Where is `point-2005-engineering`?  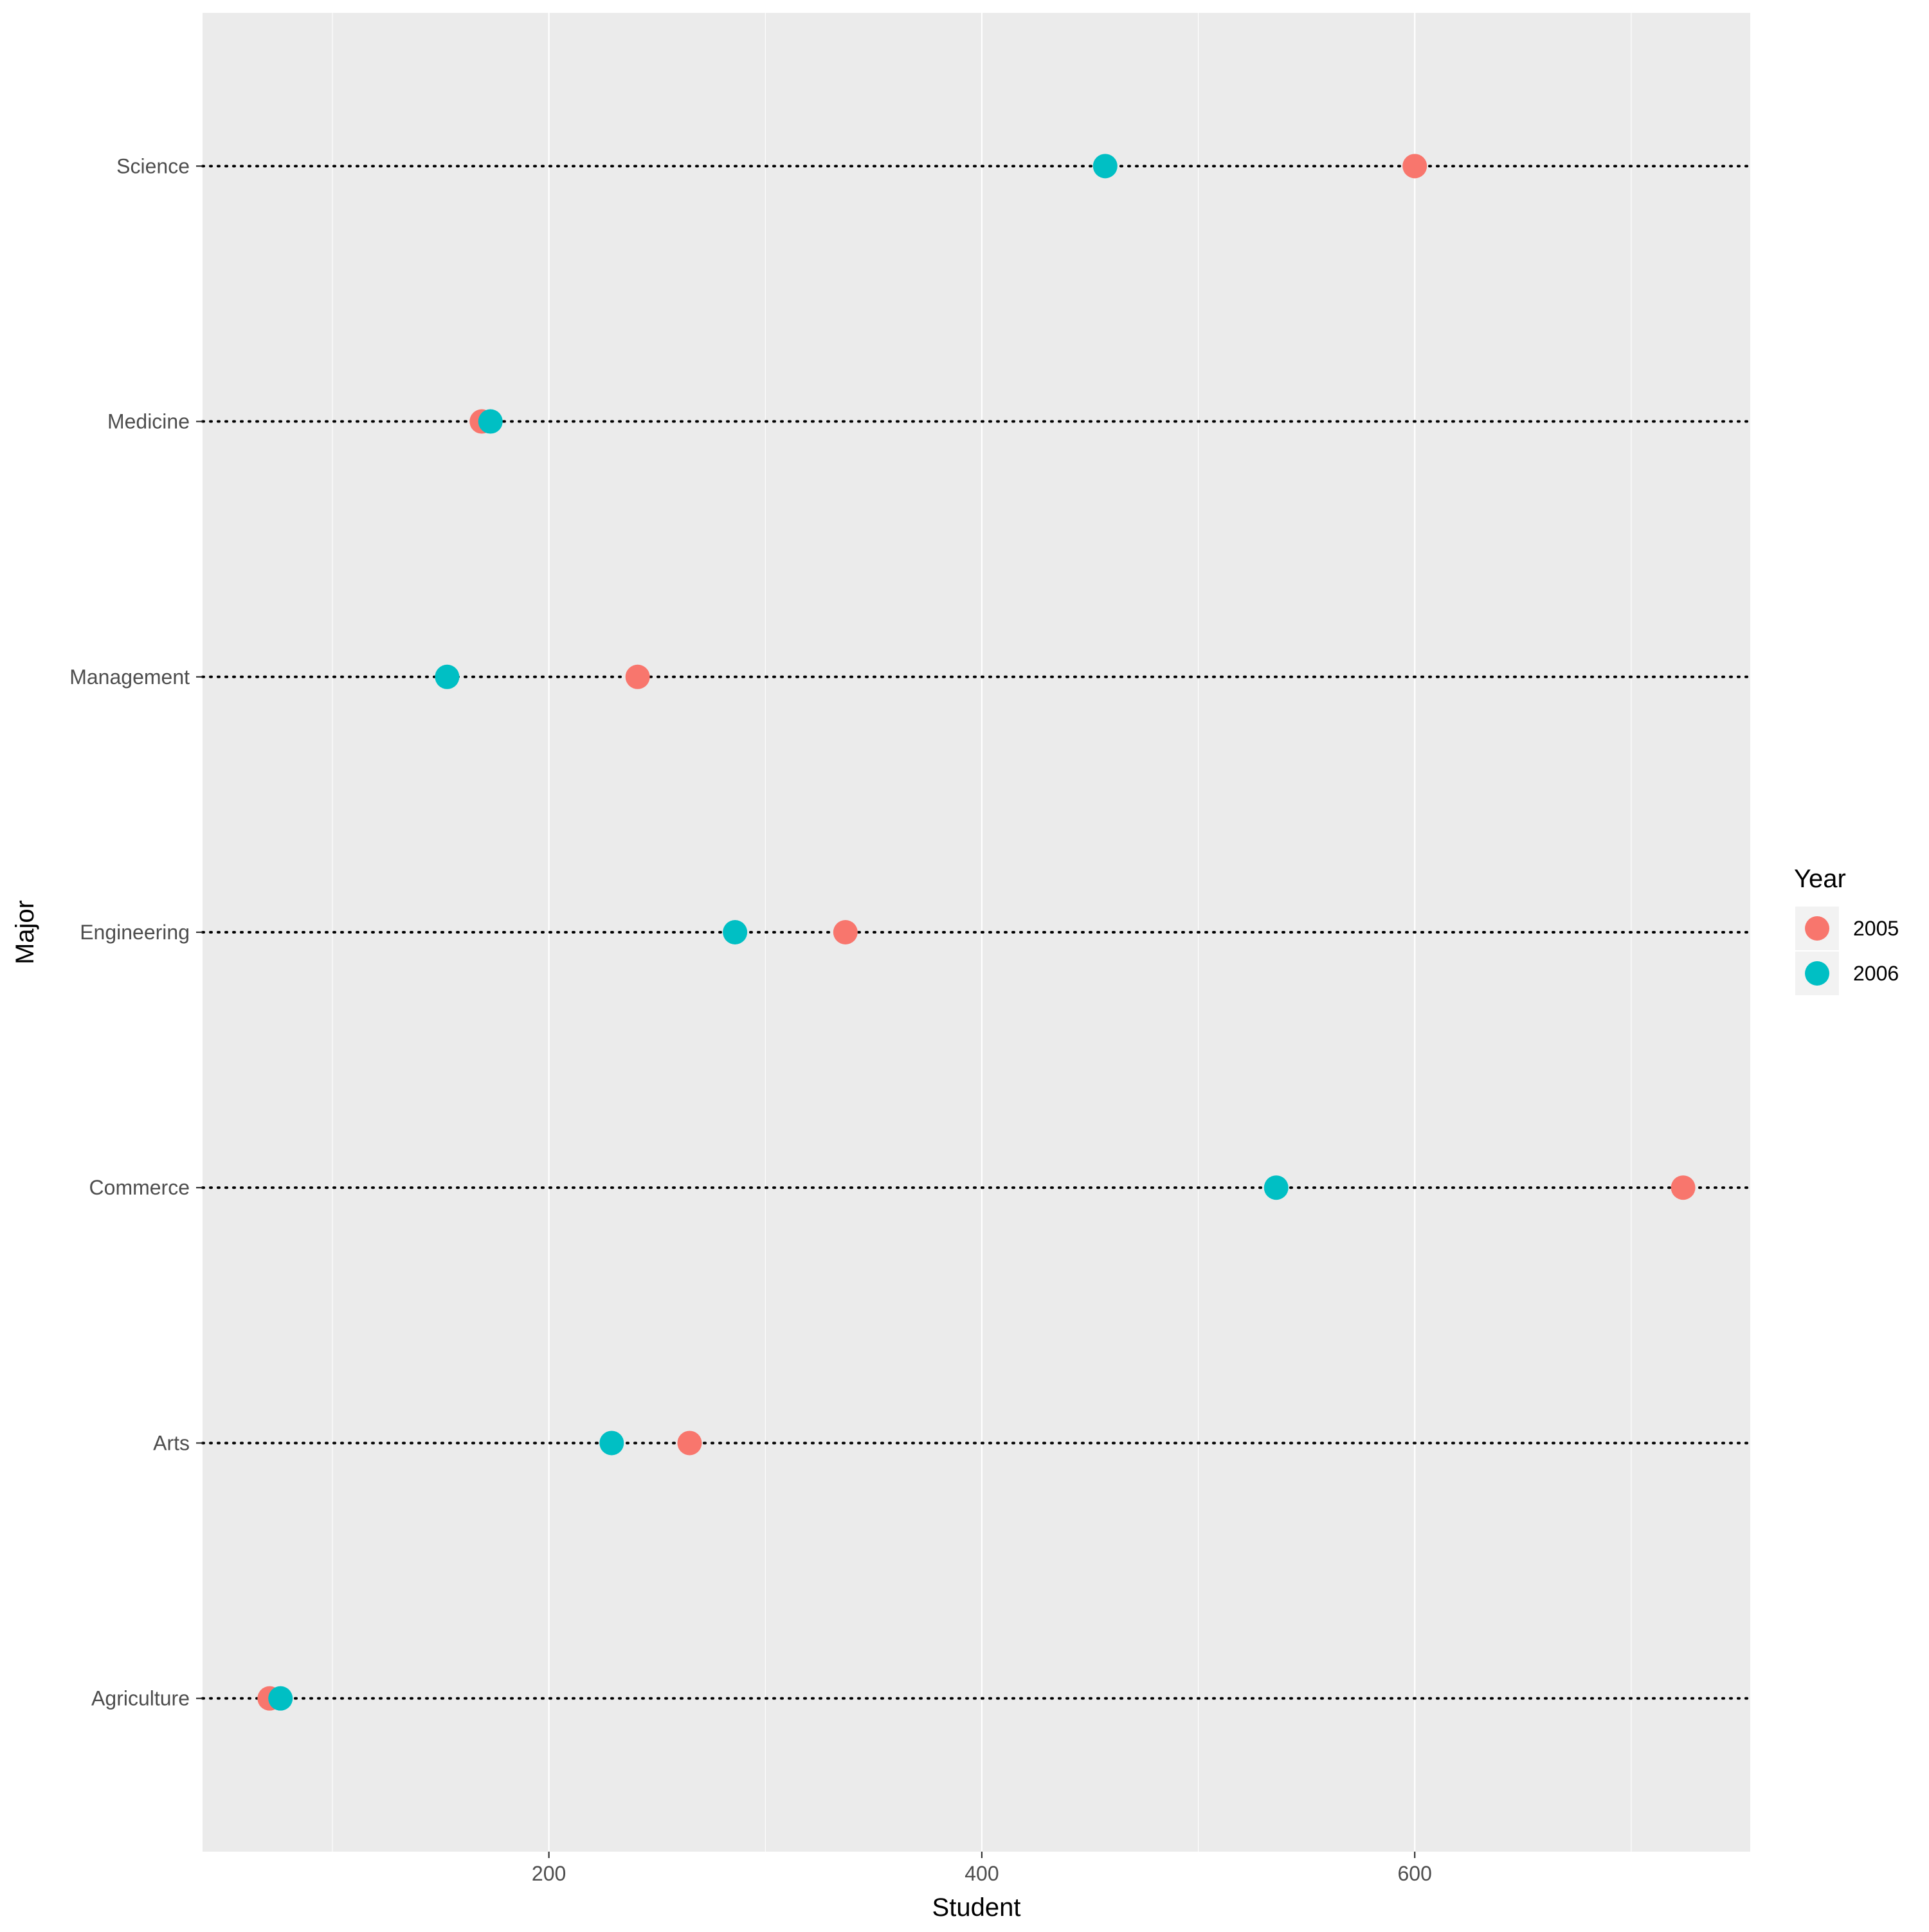
point-2005-engineering is located at coordinates (845, 932).